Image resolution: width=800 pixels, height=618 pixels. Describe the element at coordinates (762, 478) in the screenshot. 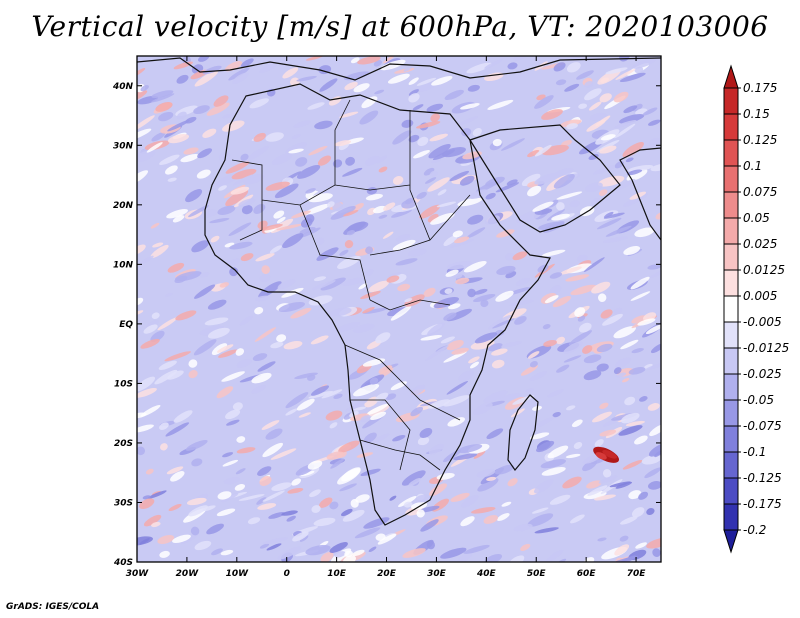

I see `colorbar-label: -0.125` at that location.